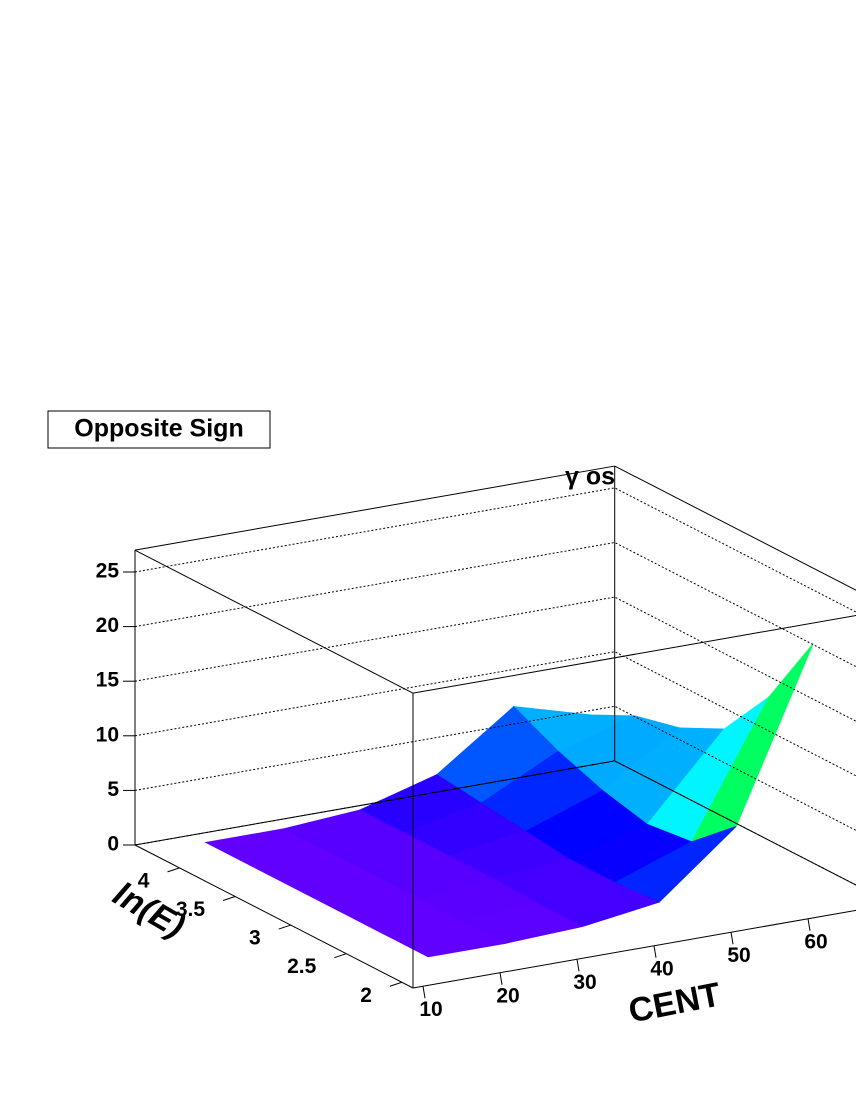 This screenshot has height=1107, width=856. What do you see at coordinates (108, 680) in the screenshot?
I see `z-tick-label: 15` at bounding box center [108, 680].